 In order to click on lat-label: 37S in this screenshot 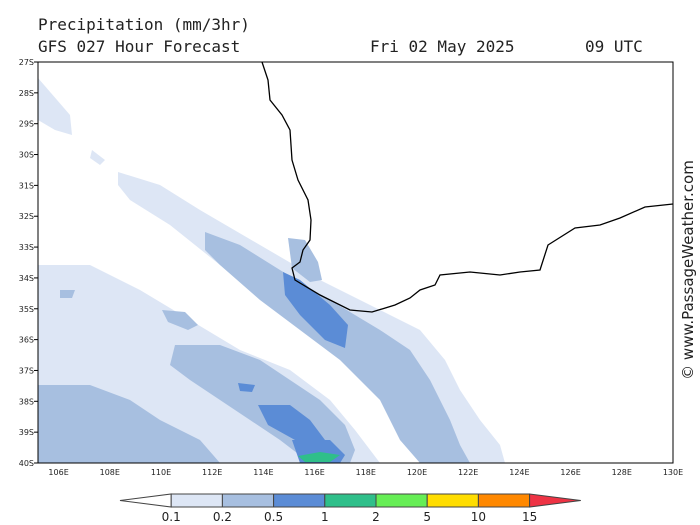, I will do `click(26, 370)`.